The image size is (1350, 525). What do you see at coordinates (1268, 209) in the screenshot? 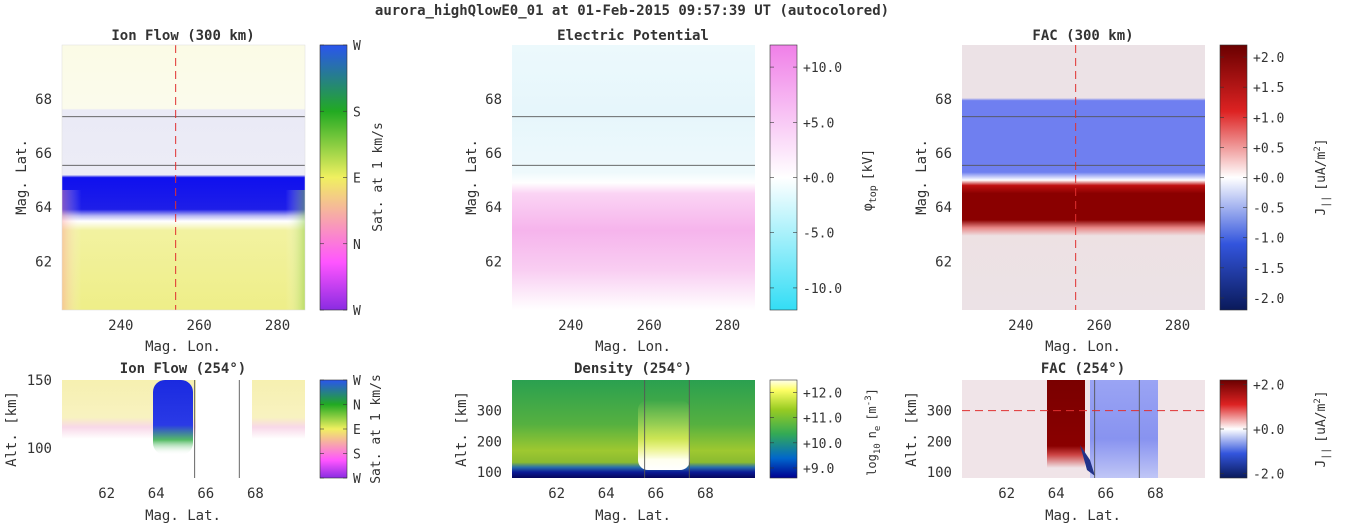
I see `colorbar-tick-label: -0.5` at bounding box center [1268, 209].